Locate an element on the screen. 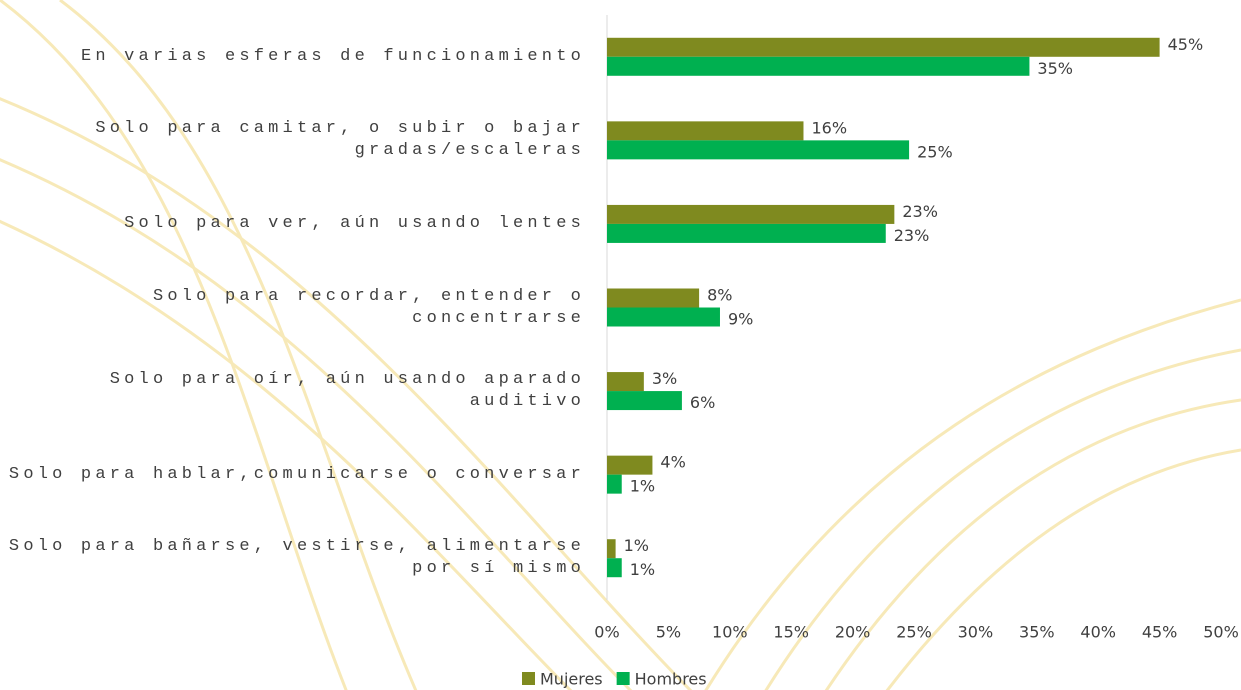 This screenshot has width=1241, height=690. x-tick-label: 5% is located at coordinates (668, 632).